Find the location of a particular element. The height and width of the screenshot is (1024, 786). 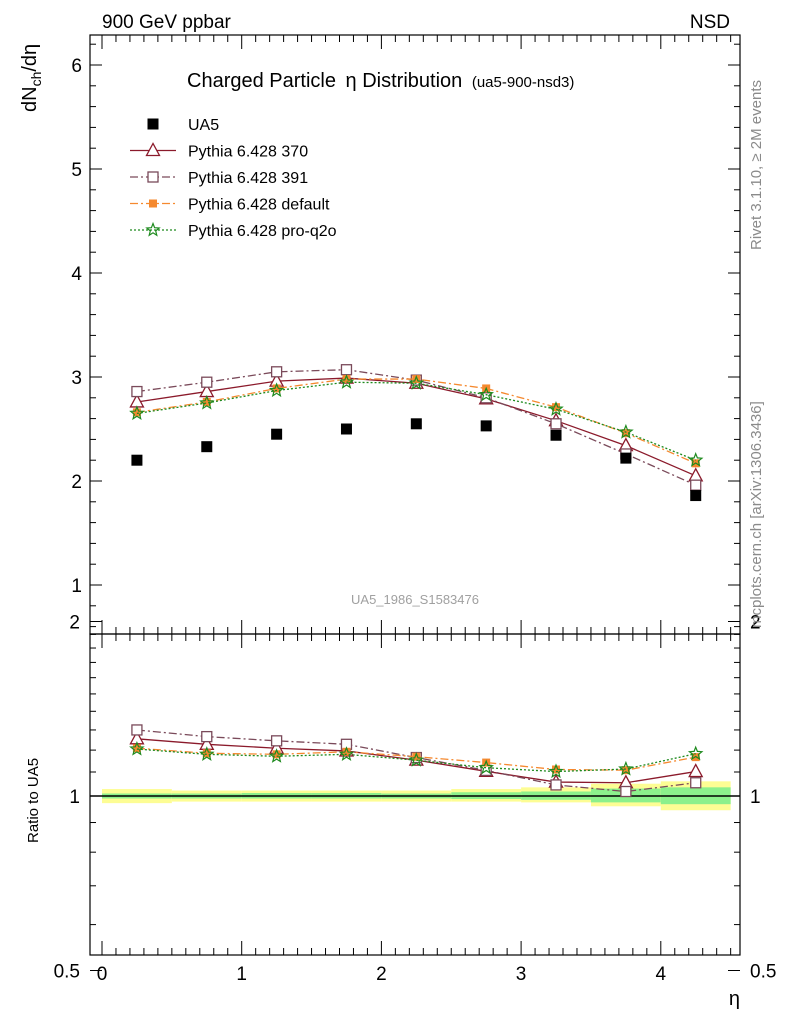

legend-label: Pythia 6.428 391 is located at coordinates (248, 178).